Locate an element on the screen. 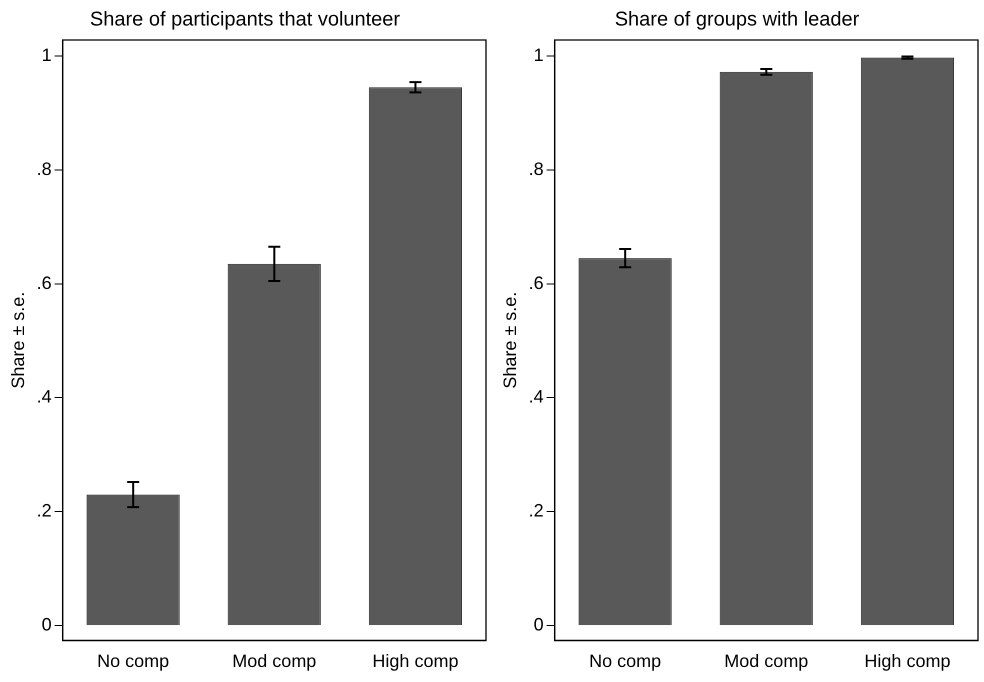 The image size is (984, 682). chart-title: Share of groups with leader is located at coordinates (737, 19).